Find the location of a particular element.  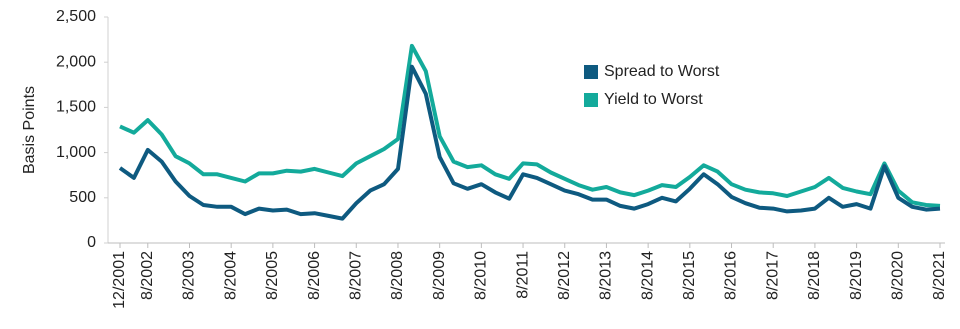

y-tick-label: 2,500 is located at coordinates (76, 16).